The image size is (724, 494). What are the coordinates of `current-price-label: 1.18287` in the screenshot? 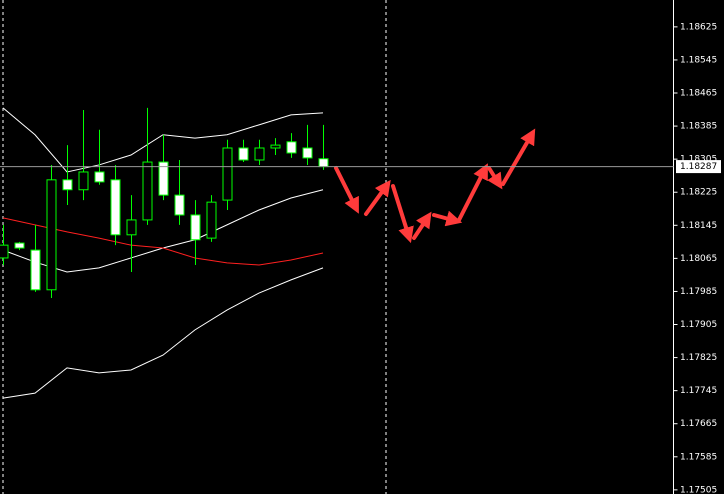 It's located at (698, 167).